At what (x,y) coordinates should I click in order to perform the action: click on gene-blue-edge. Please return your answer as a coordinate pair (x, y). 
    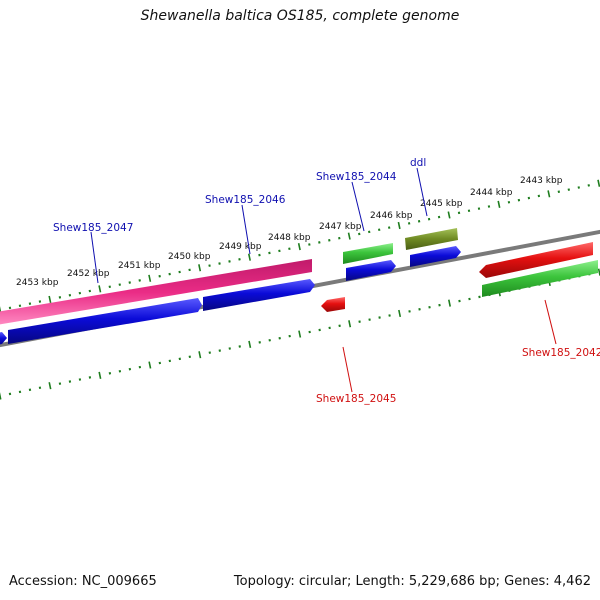
    Looking at the image, I should click on (3, 339).